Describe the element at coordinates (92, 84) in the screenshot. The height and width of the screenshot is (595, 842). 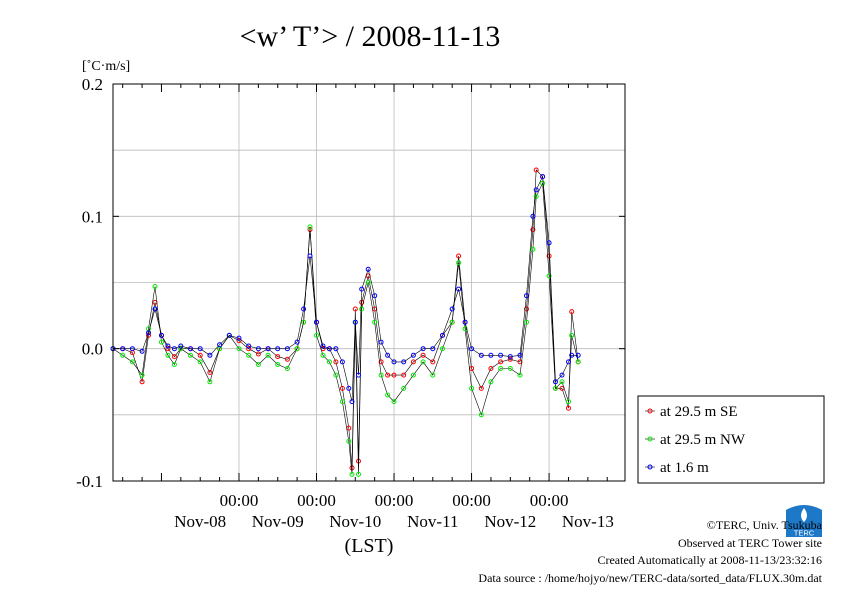
I see `y-tick-label: 0.2` at that location.